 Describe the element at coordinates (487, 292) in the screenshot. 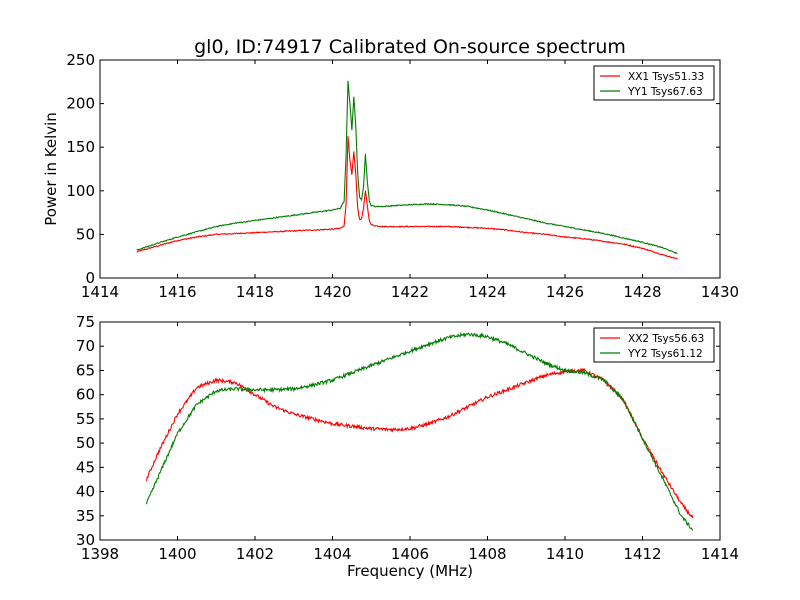

I see `x-tick-label: 1424` at that location.